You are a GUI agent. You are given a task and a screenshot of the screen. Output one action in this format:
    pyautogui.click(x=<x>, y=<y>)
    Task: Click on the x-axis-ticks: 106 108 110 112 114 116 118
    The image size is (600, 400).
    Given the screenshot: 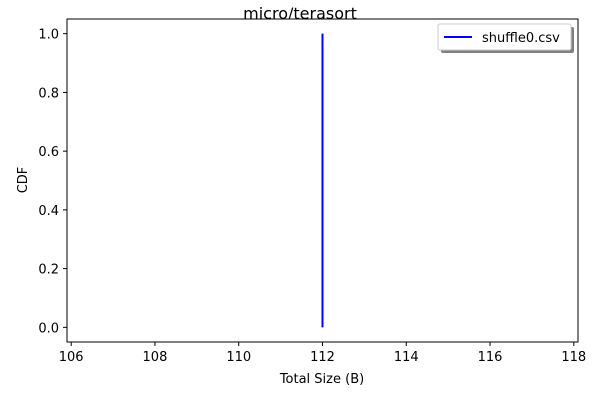 What is the action you would take?
    pyautogui.click(x=322, y=353)
    